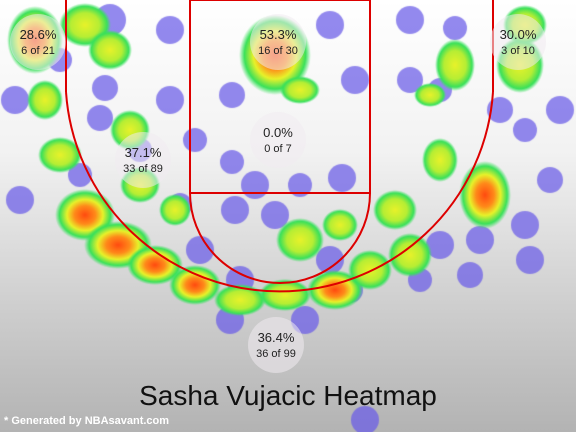  Describe the element at coordinates (518, 34) in the screenshot. I see `zone-pct: 30.0%` at that location.